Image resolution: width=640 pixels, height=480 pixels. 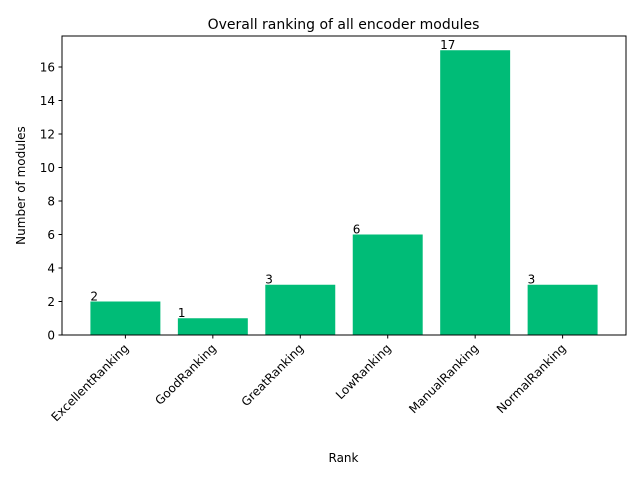 What do you see at coordinates (51, 302) in the screenshot?
I see `y-tick-label: 2` at bounding box center [51, 302].